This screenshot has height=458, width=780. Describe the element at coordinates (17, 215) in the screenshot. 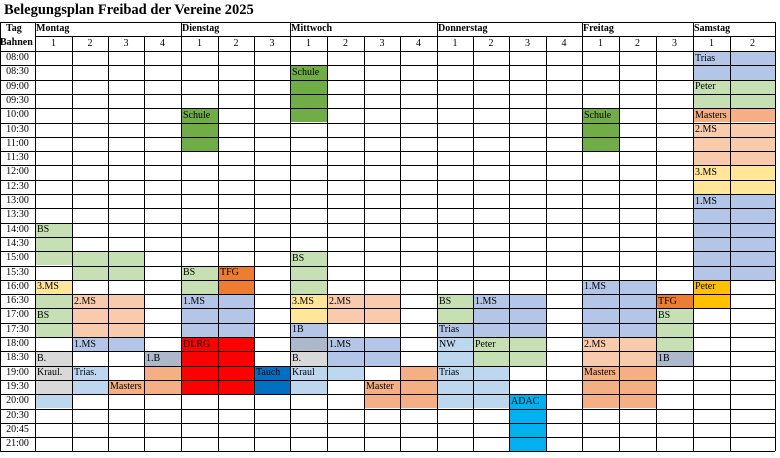

I see `time-label: 13:30` at that location.